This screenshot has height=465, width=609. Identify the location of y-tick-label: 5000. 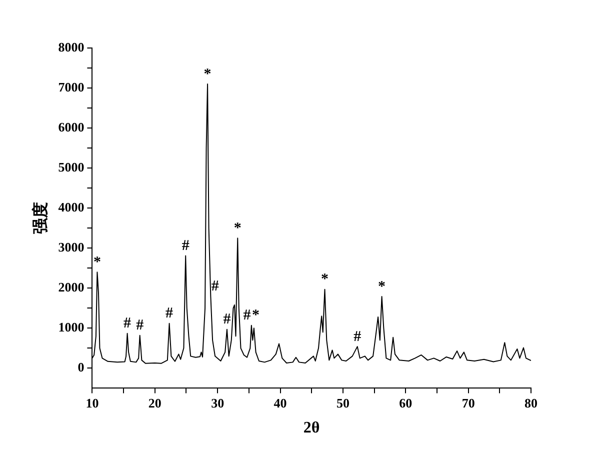
(71, 166).